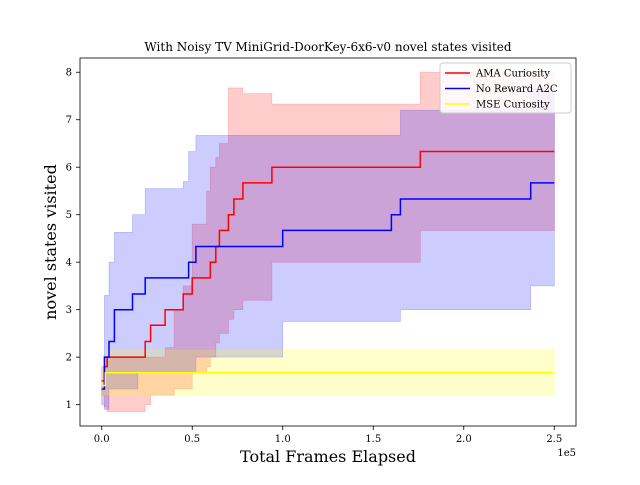 This screenshot has width=640, height=485. What do you see at coordinates (192, 439) in the screenshot?
I see `x-tick-label: 0.5` at bounding box center [192, 439].